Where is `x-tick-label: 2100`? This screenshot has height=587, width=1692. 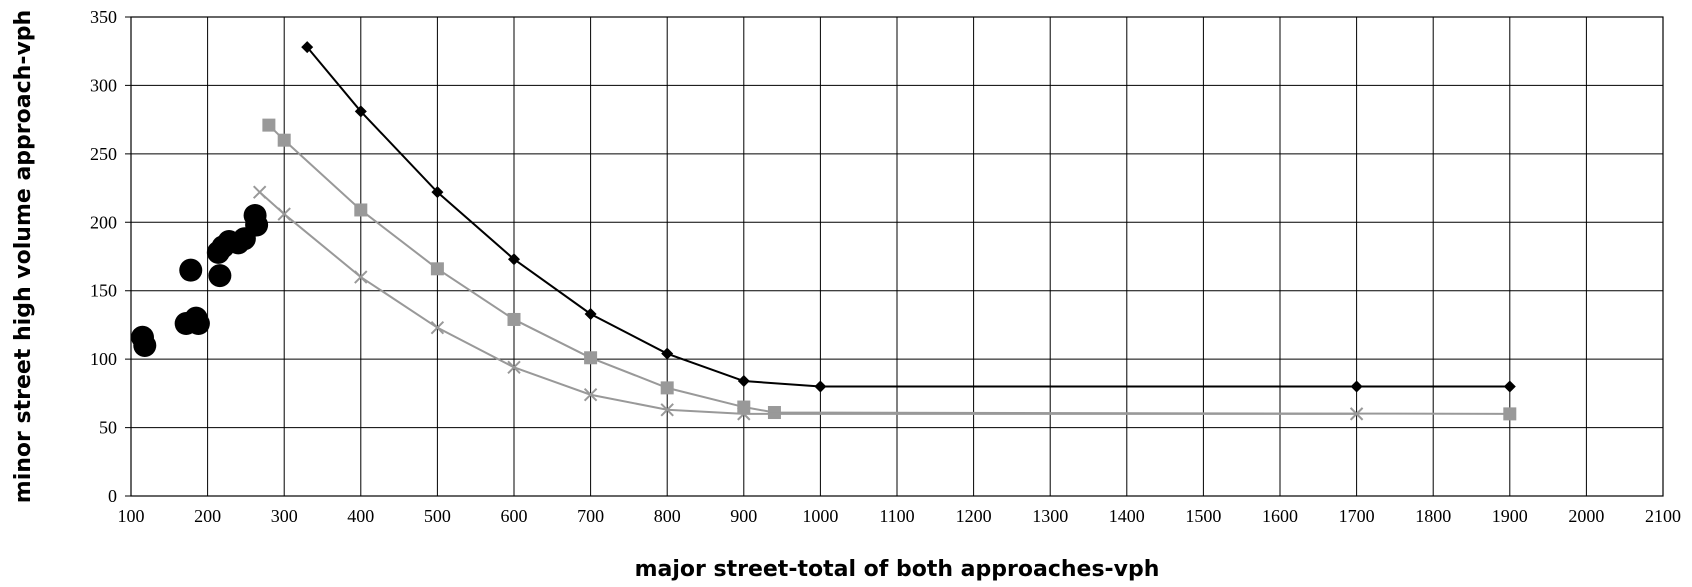
x-tick-label: 2100 is located at coordinates (1663, 516).